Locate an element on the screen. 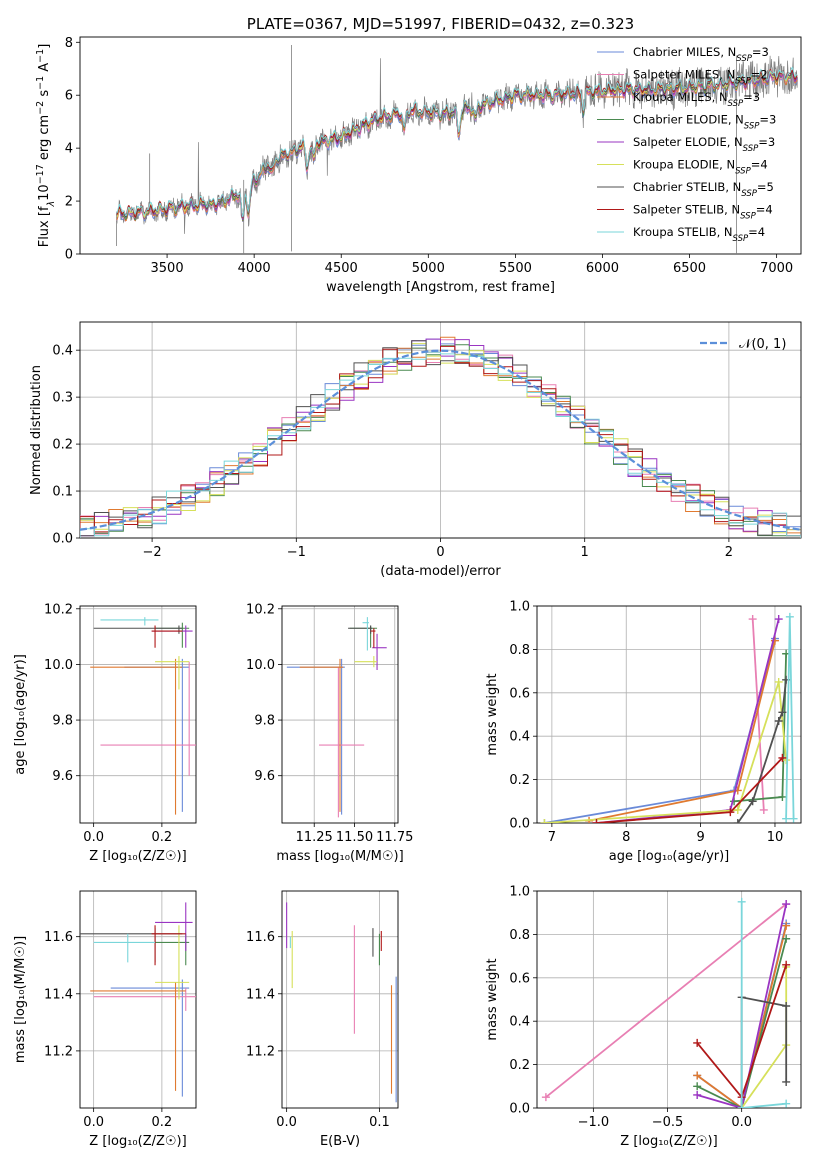 Image resolution: width=819 pixels, height=1170 pixels. y-axis-label-part: λ is located at coordinates (51, 204).